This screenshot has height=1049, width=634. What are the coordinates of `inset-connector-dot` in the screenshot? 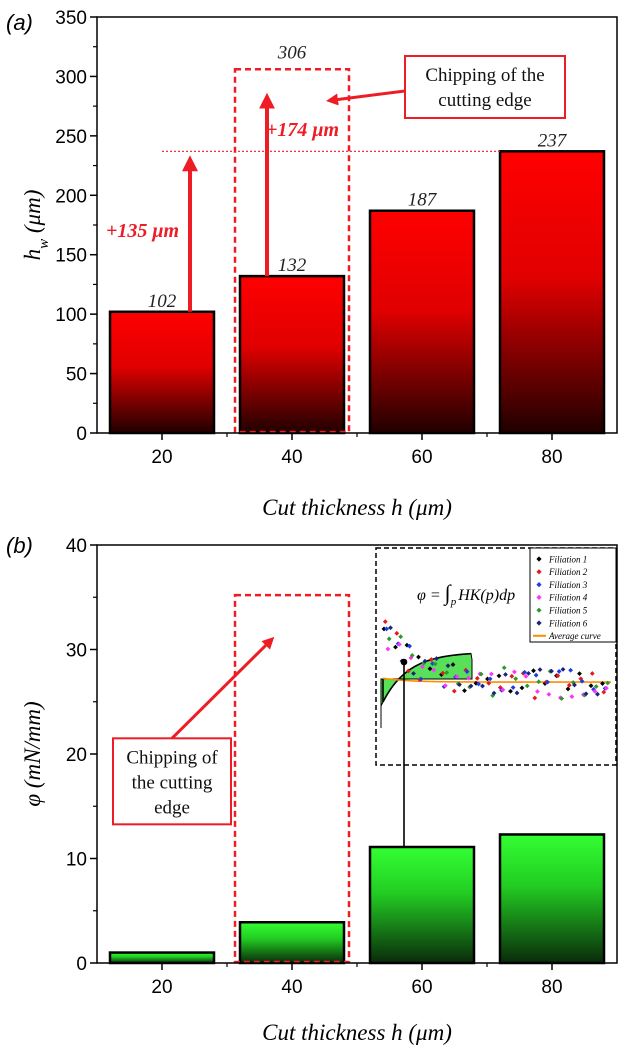 It's located at (404, 662).